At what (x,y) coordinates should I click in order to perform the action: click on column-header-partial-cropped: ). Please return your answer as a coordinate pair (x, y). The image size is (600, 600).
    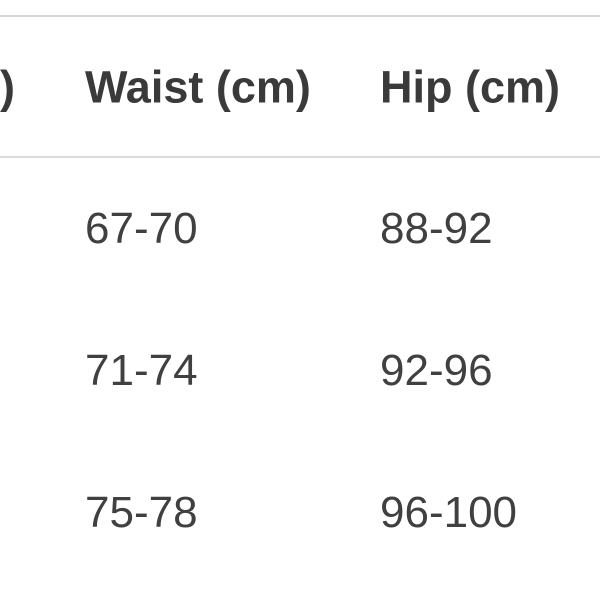
    Looking at the image, I should click on (7, 86).